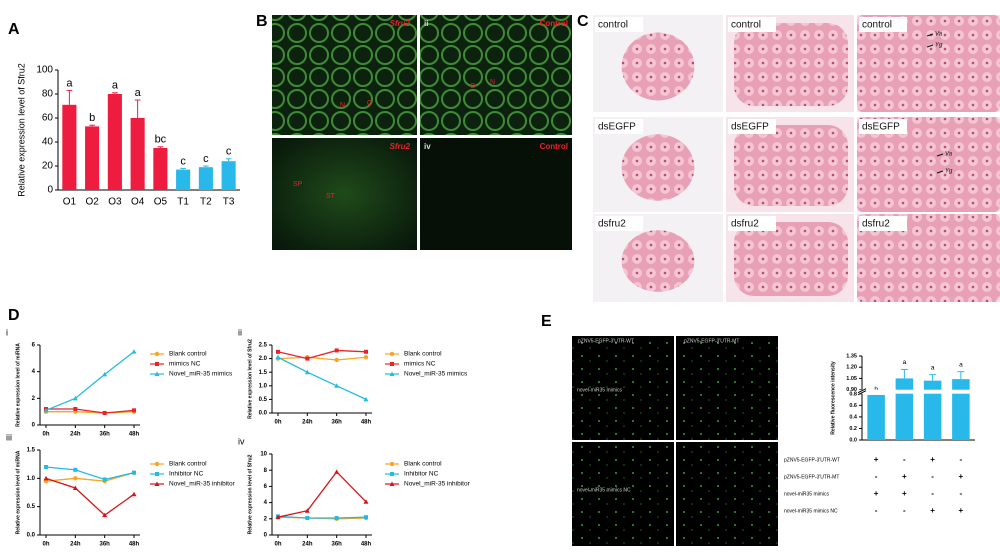 This screenshot has width=1000, height=556. What do you see at coordinates (939, 46) in the screenshot?
I see `image-annotation: Yg` at bounding box center [939, 46].